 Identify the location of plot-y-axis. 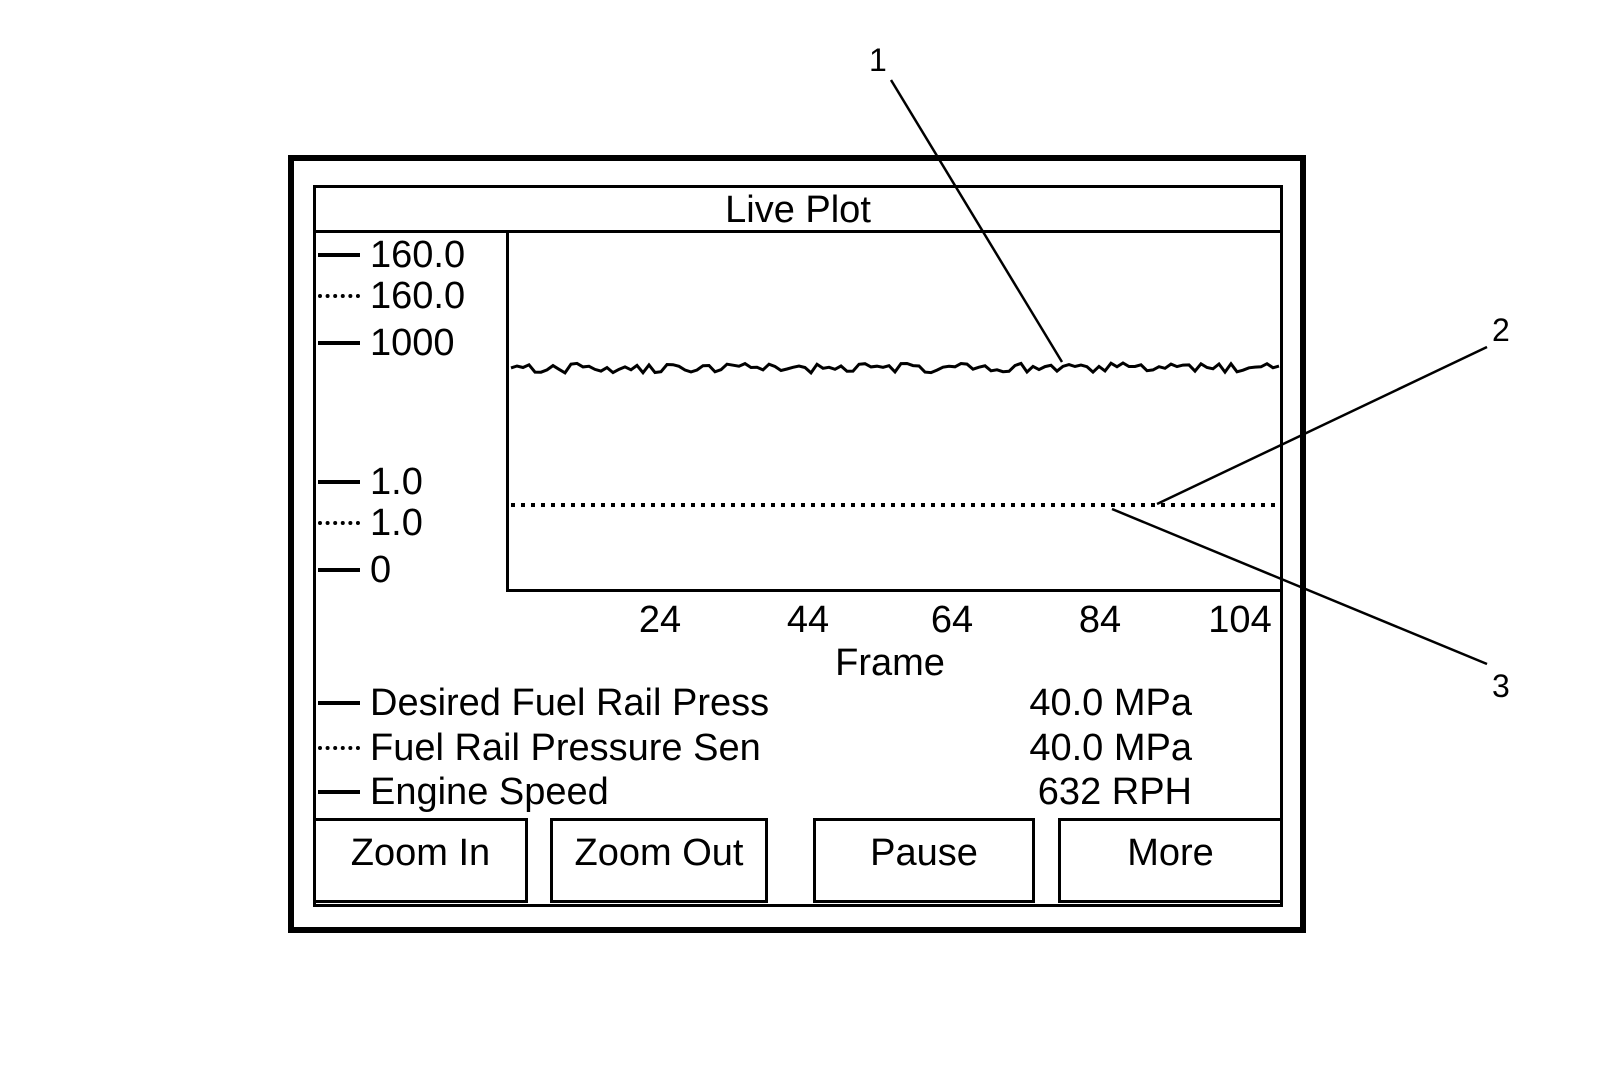
(507, 412).